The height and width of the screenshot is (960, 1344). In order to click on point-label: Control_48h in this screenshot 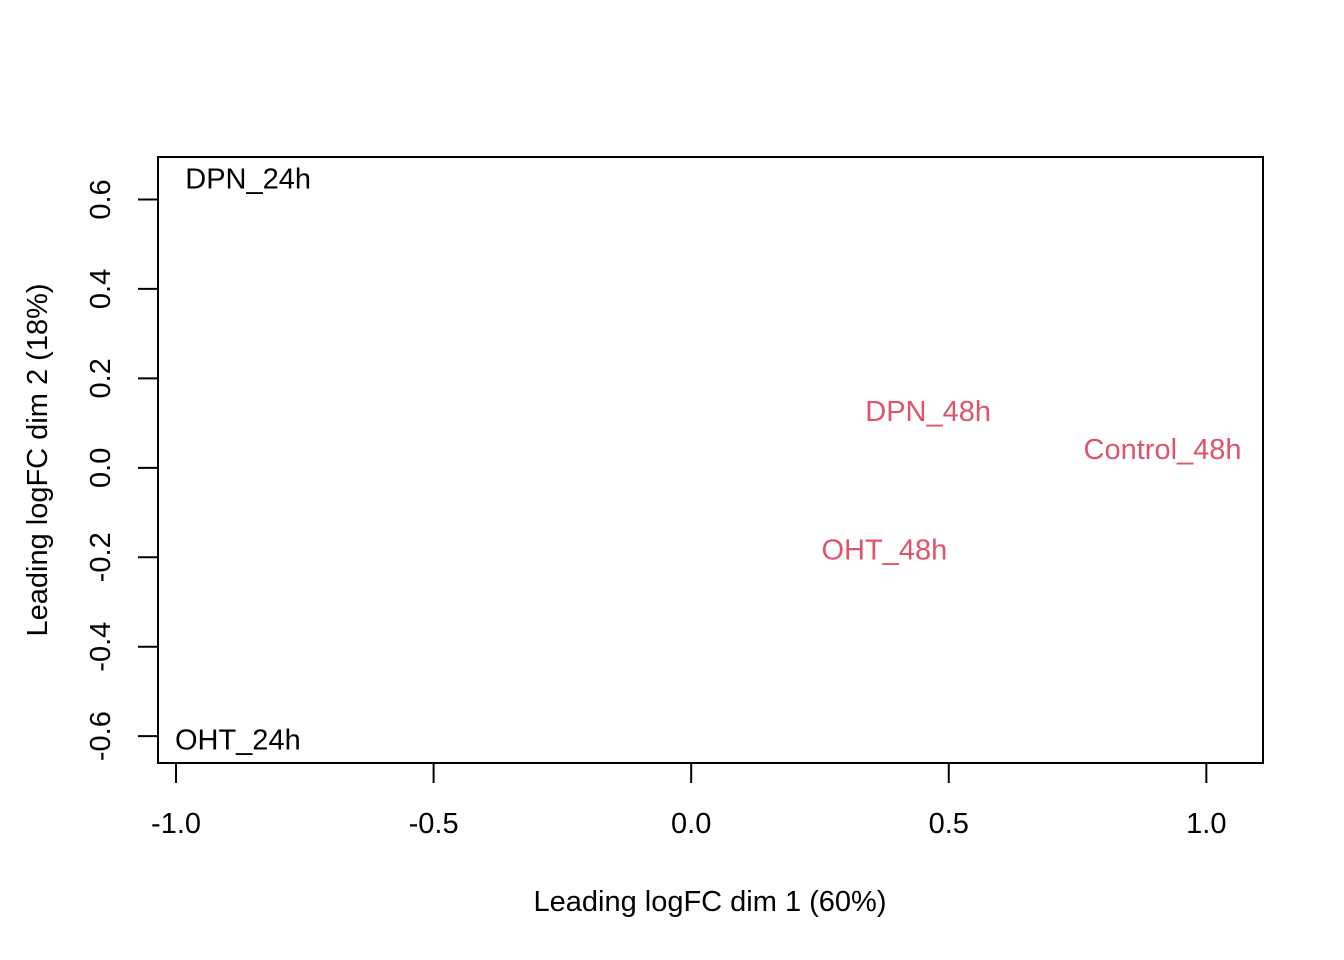, I will do `click(1163, 450)`.